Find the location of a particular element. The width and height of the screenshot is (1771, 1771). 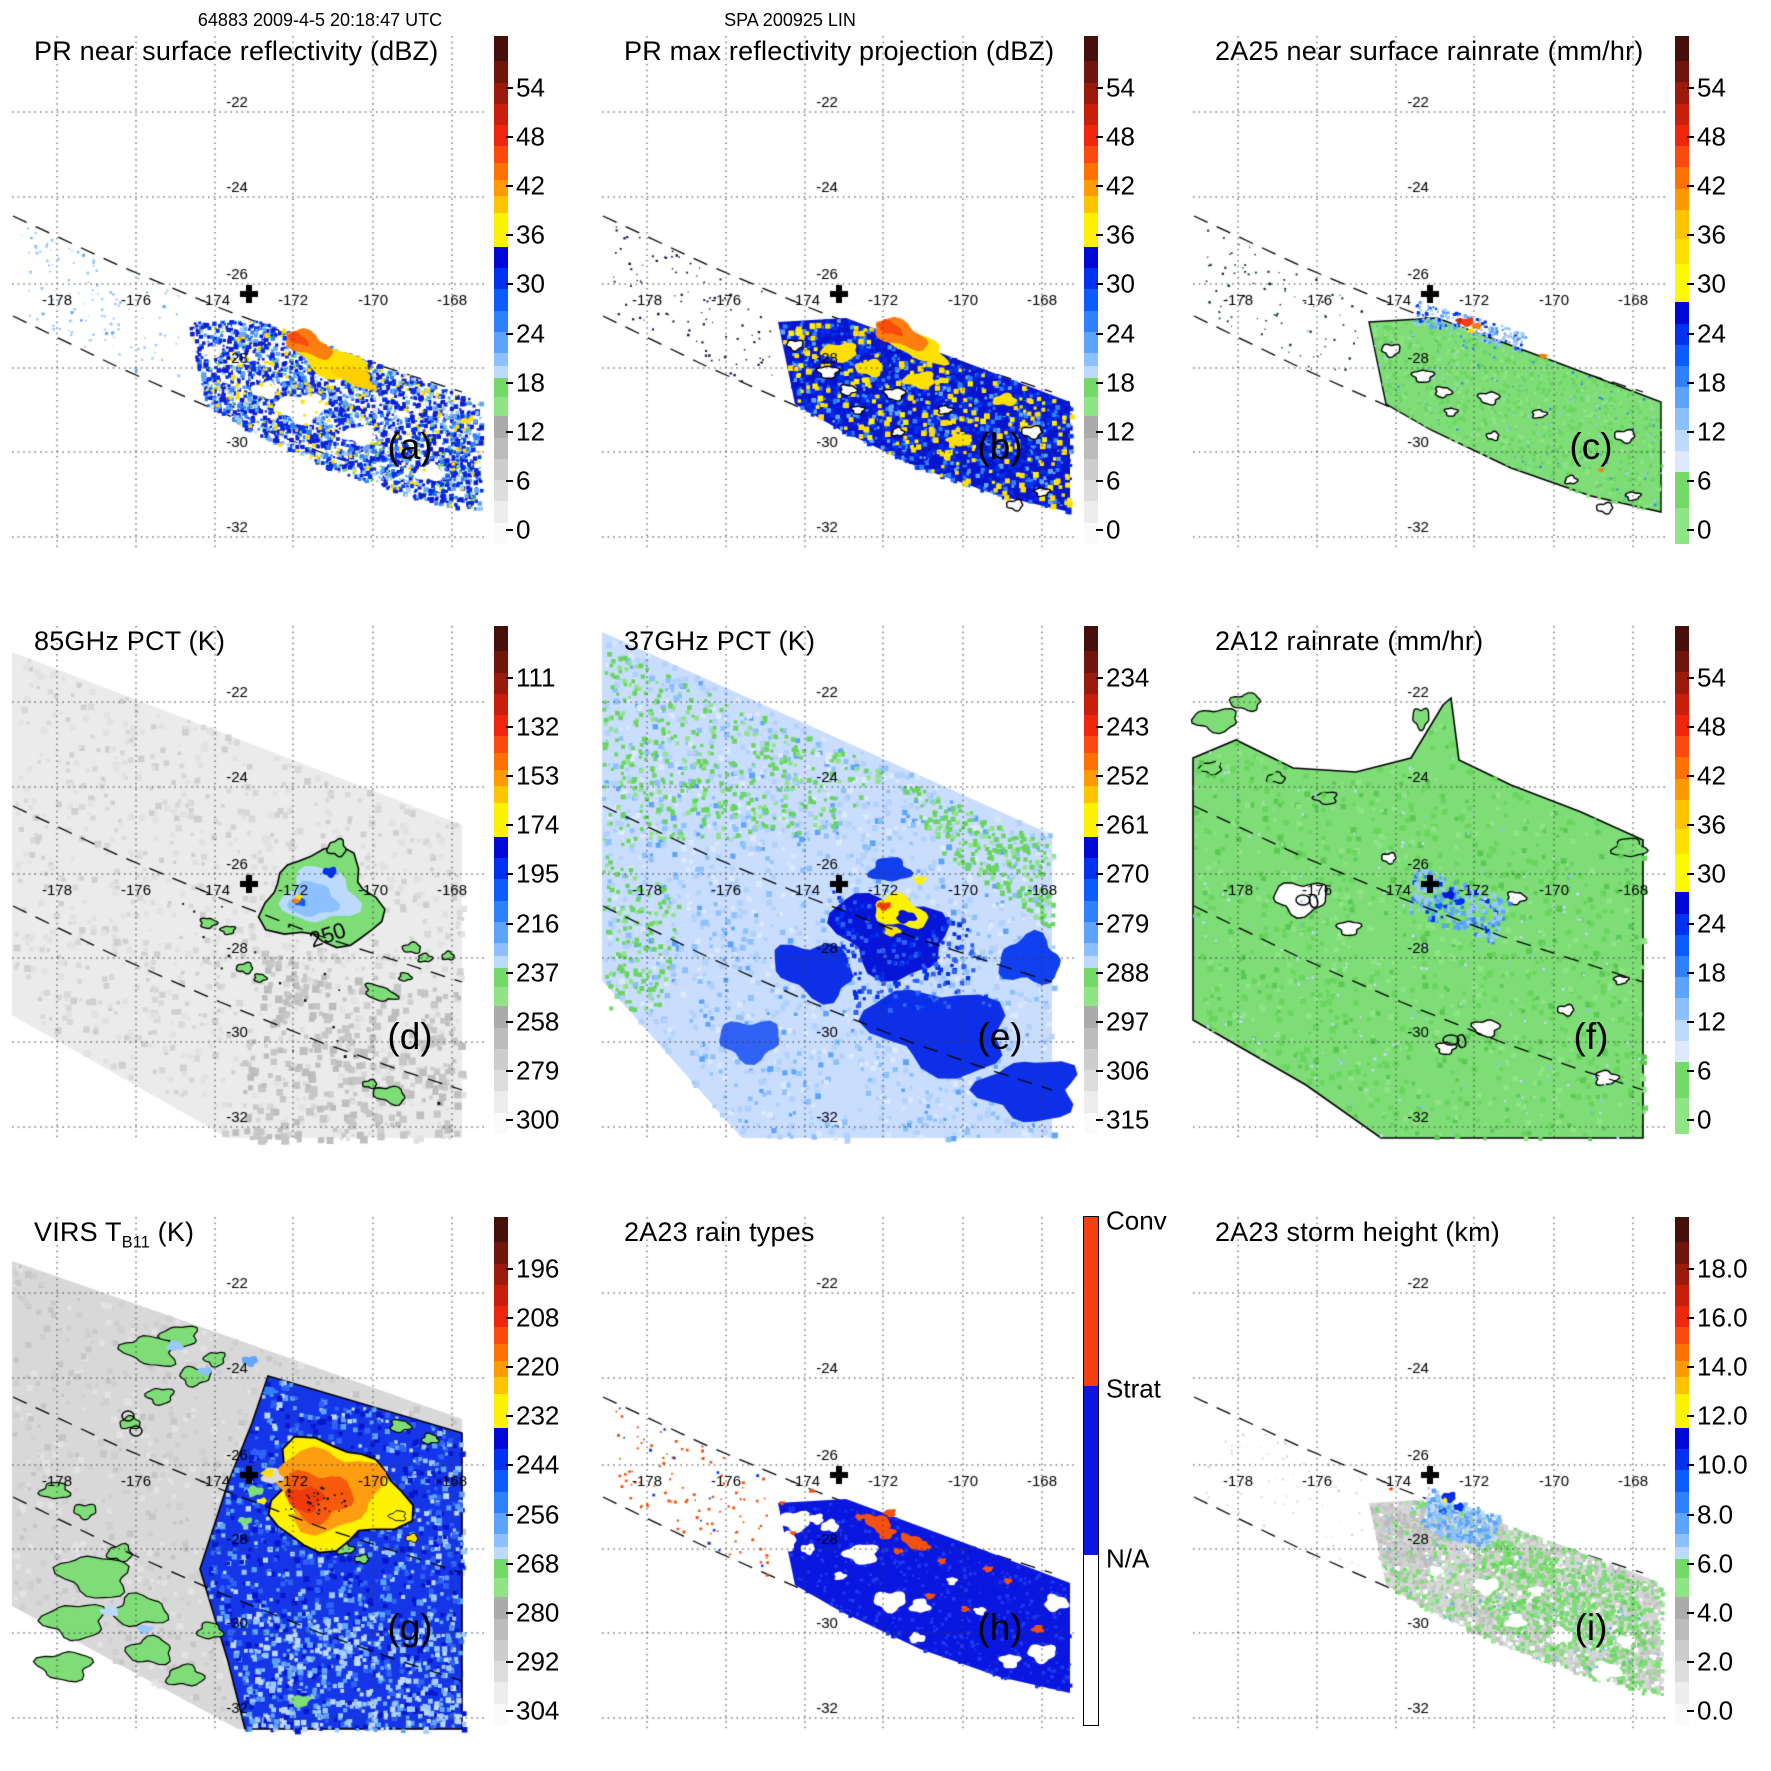

panel-letter: (d) is located at coordinates (410, 1036).